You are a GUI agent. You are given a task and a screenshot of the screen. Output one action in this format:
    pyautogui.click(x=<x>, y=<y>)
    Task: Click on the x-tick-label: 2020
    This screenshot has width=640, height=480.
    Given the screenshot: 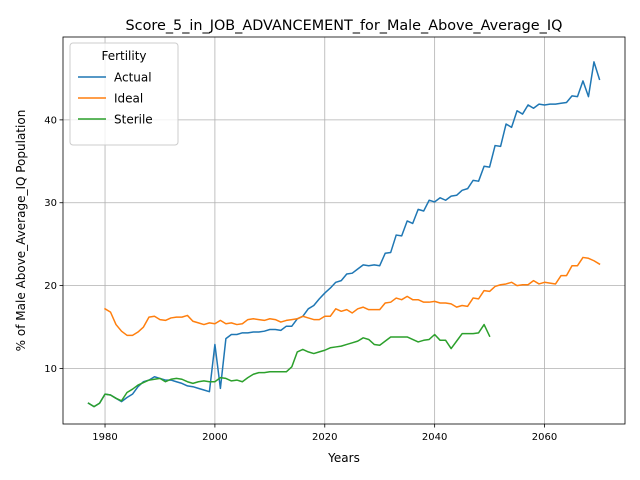 What is the action you would take?
    pyautogui.click(x=324, y=437)
    